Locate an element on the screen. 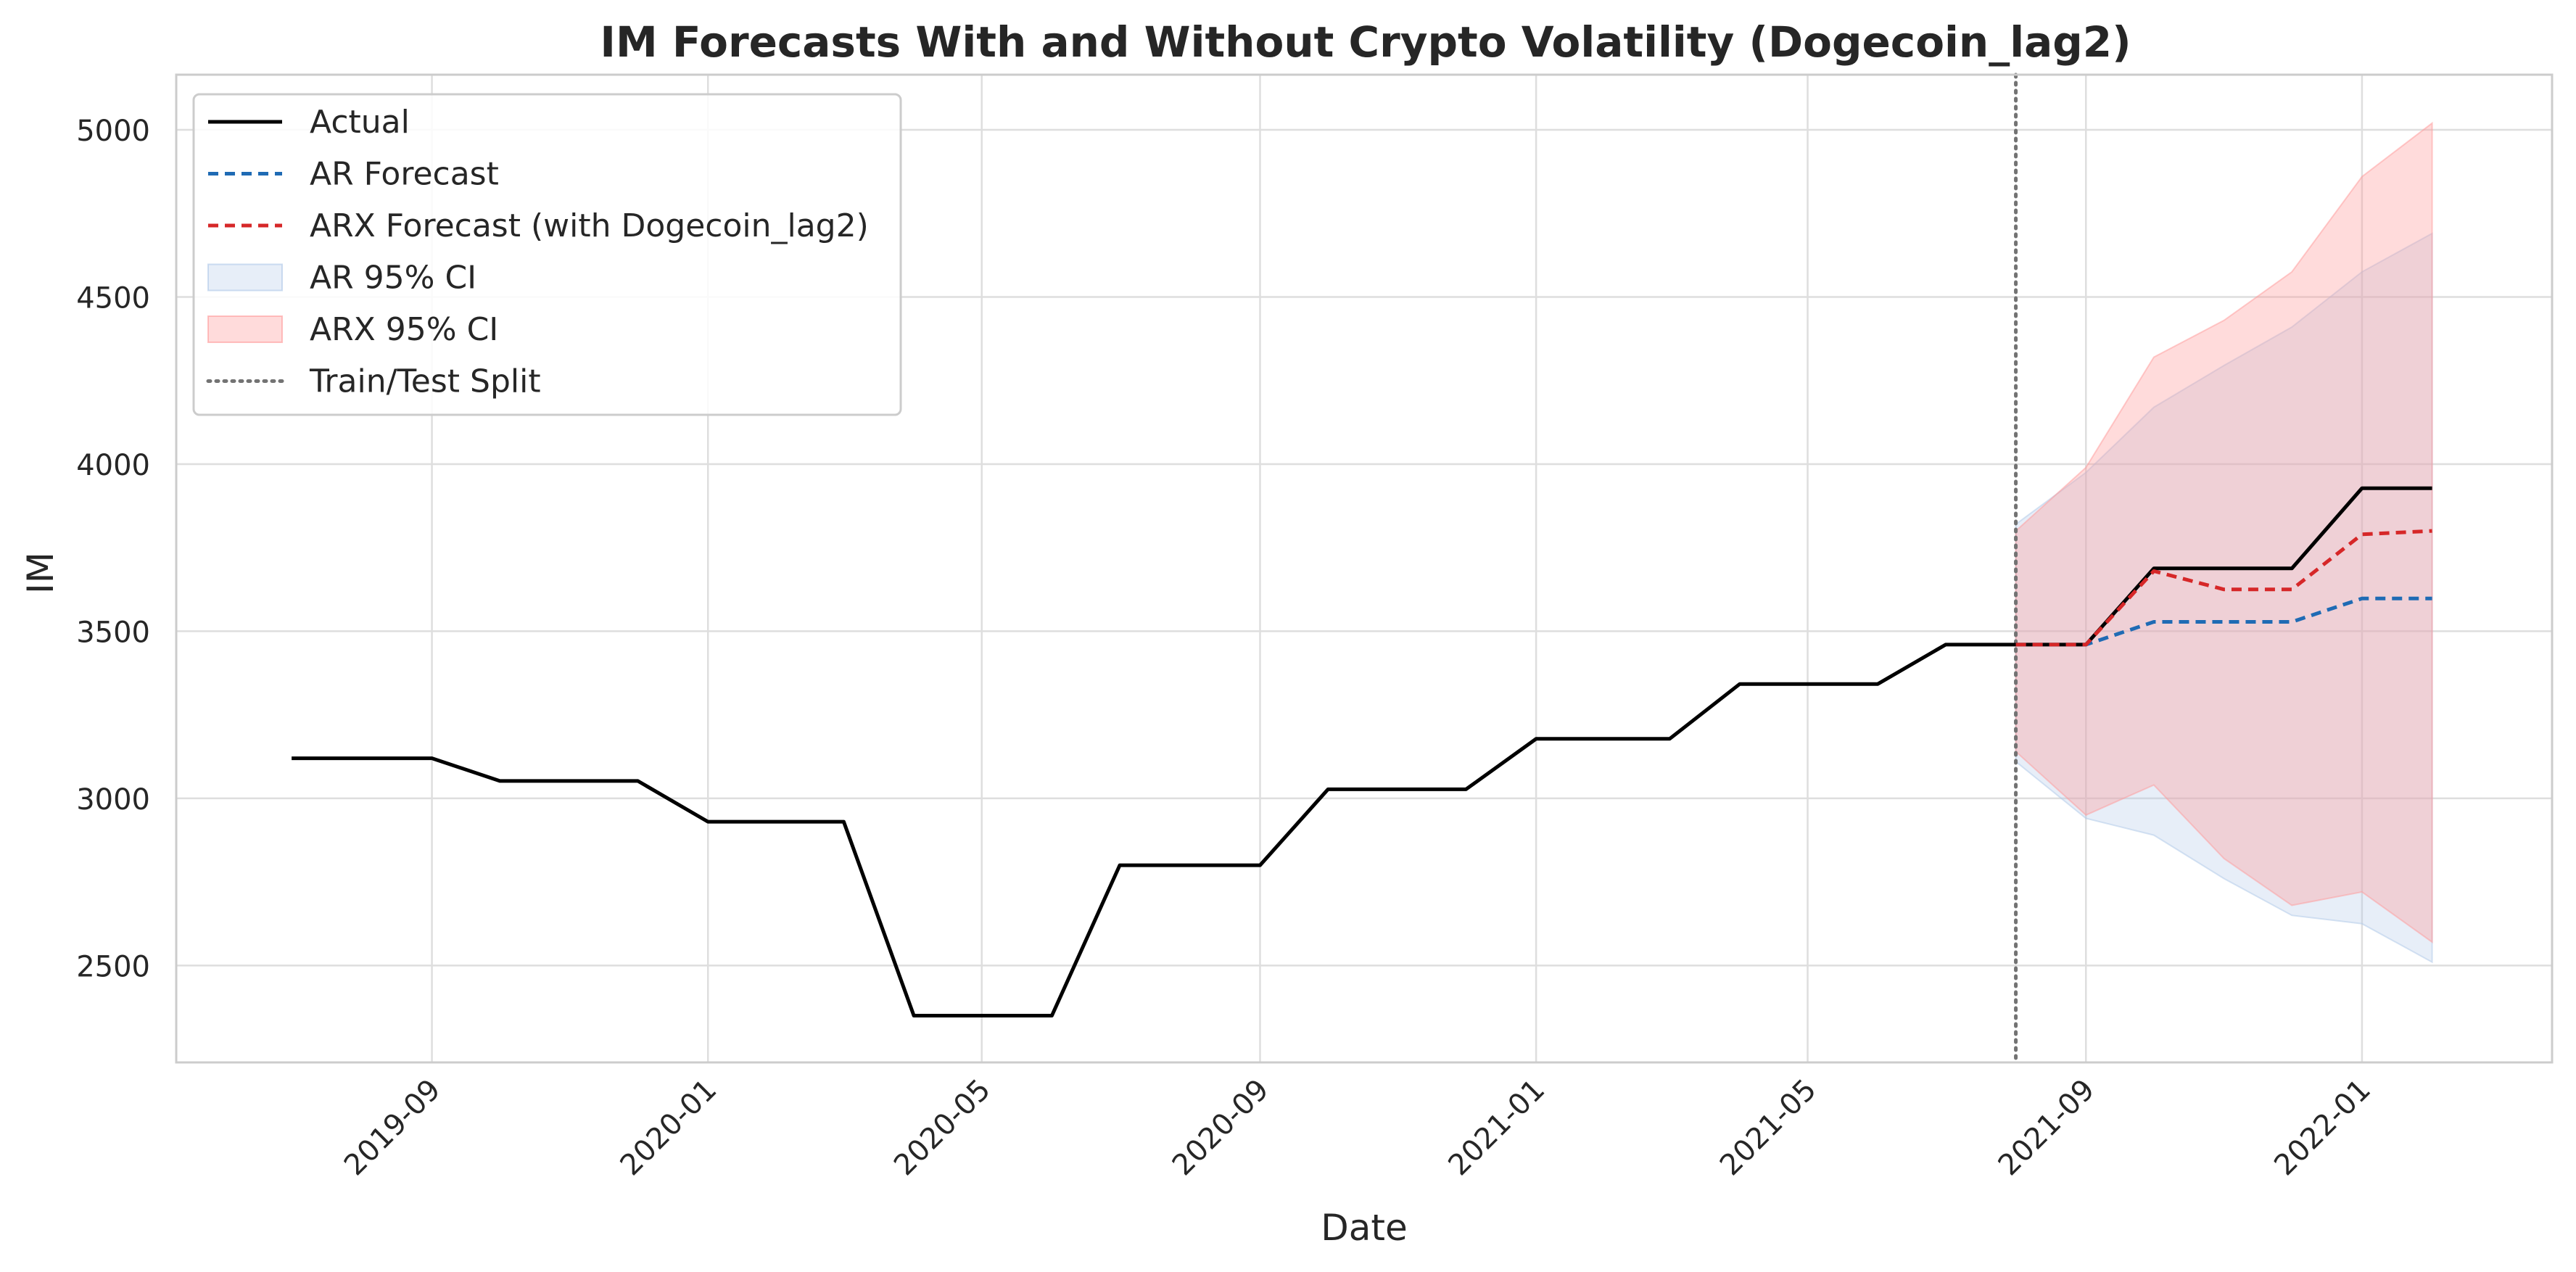 This screenshot has width=2576, height=1272. legend-label: AR 95% CI is located at coordinates (393, 278).